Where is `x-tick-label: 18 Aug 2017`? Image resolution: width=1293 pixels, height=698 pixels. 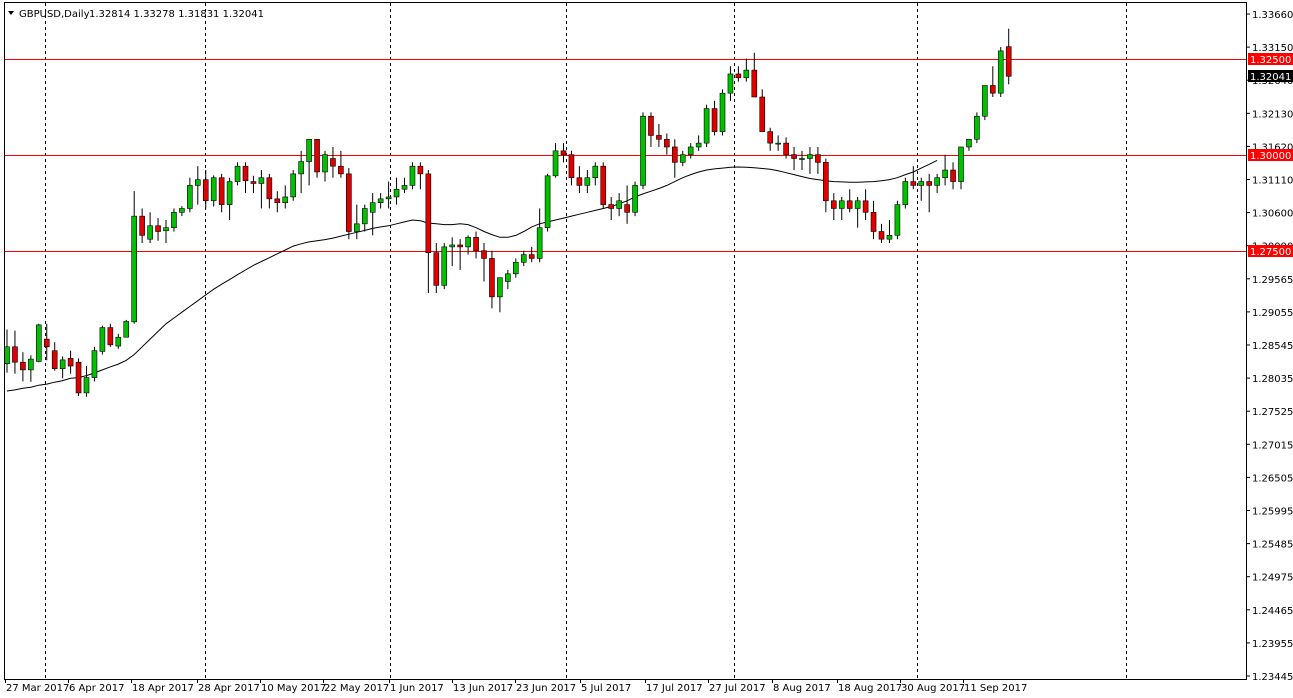
x-tick-label: 18 Aug 2017 is located at coordinates (870, 688).